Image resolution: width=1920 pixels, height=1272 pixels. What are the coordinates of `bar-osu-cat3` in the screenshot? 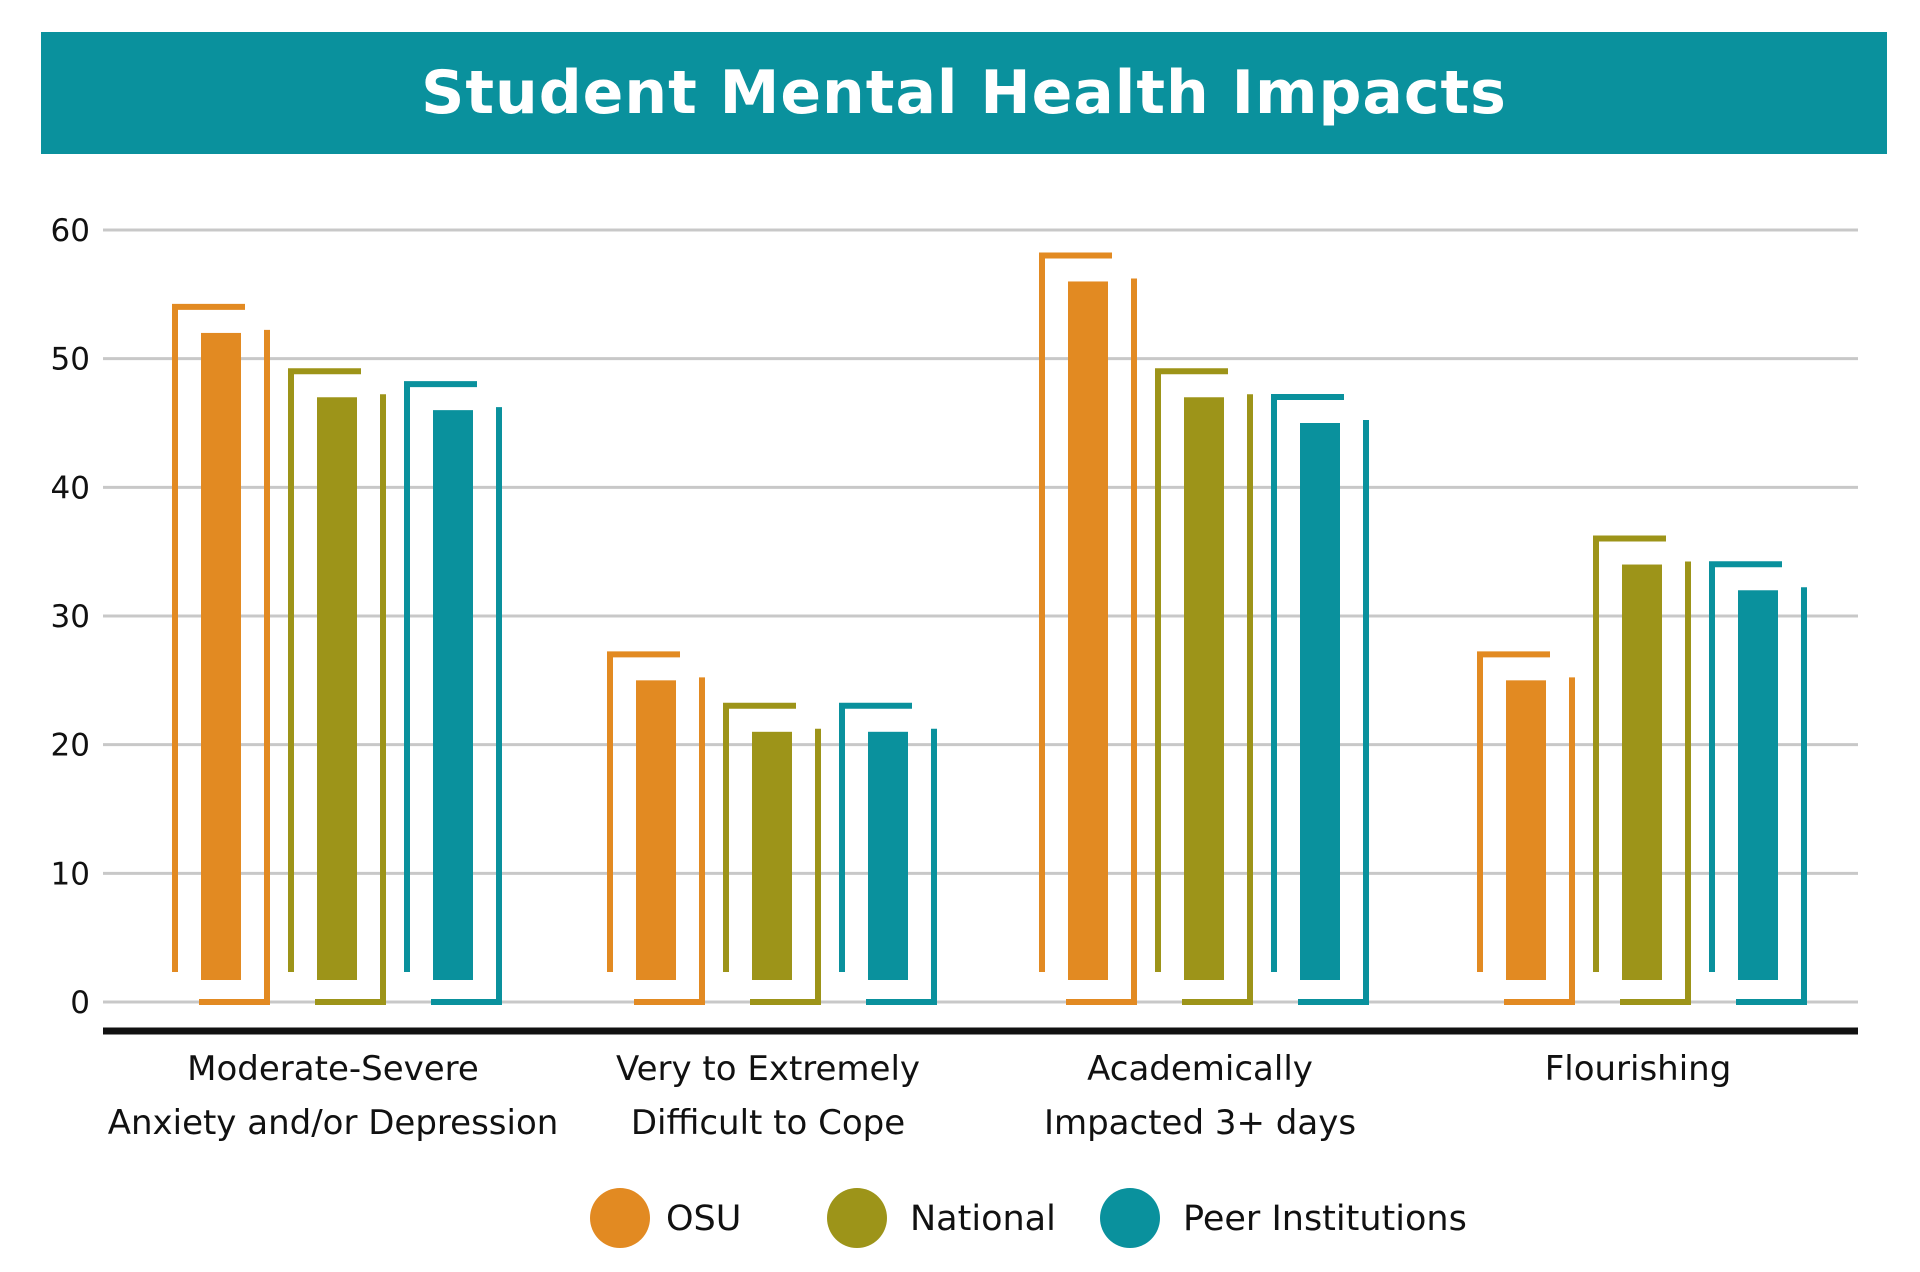 It's located at (1088, 630).